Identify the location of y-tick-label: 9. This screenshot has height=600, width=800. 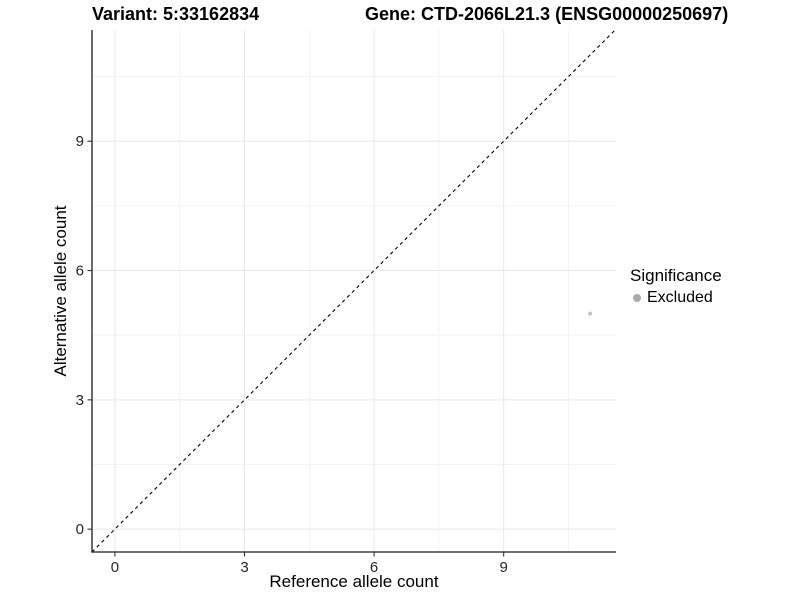
(80, 141).